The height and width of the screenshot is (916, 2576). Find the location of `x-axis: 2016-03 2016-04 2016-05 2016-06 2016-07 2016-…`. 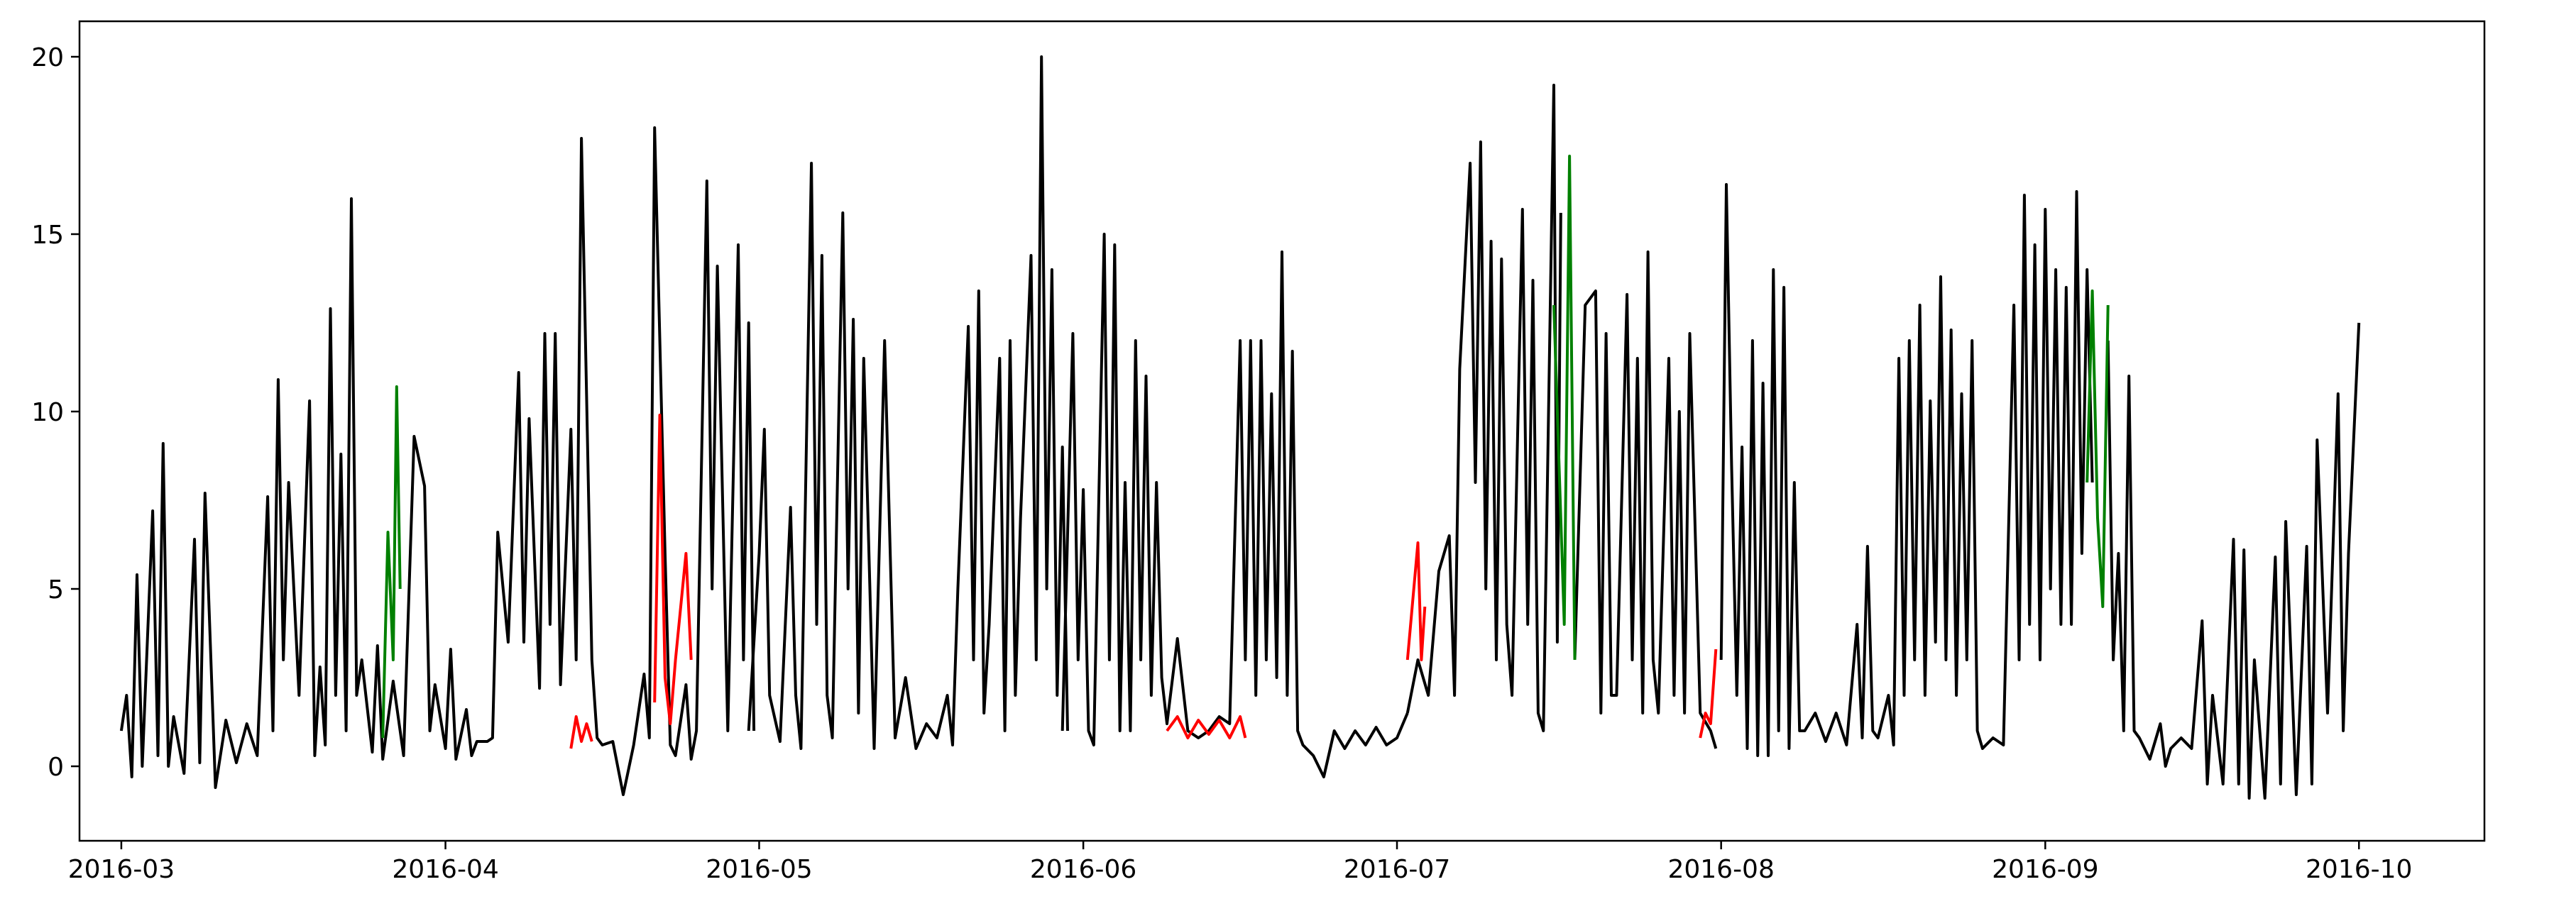

x-axis: 2016-03 2016-04 2016-05 2016-06 2016-07 2016-… is located at coordinates (1240, 863).